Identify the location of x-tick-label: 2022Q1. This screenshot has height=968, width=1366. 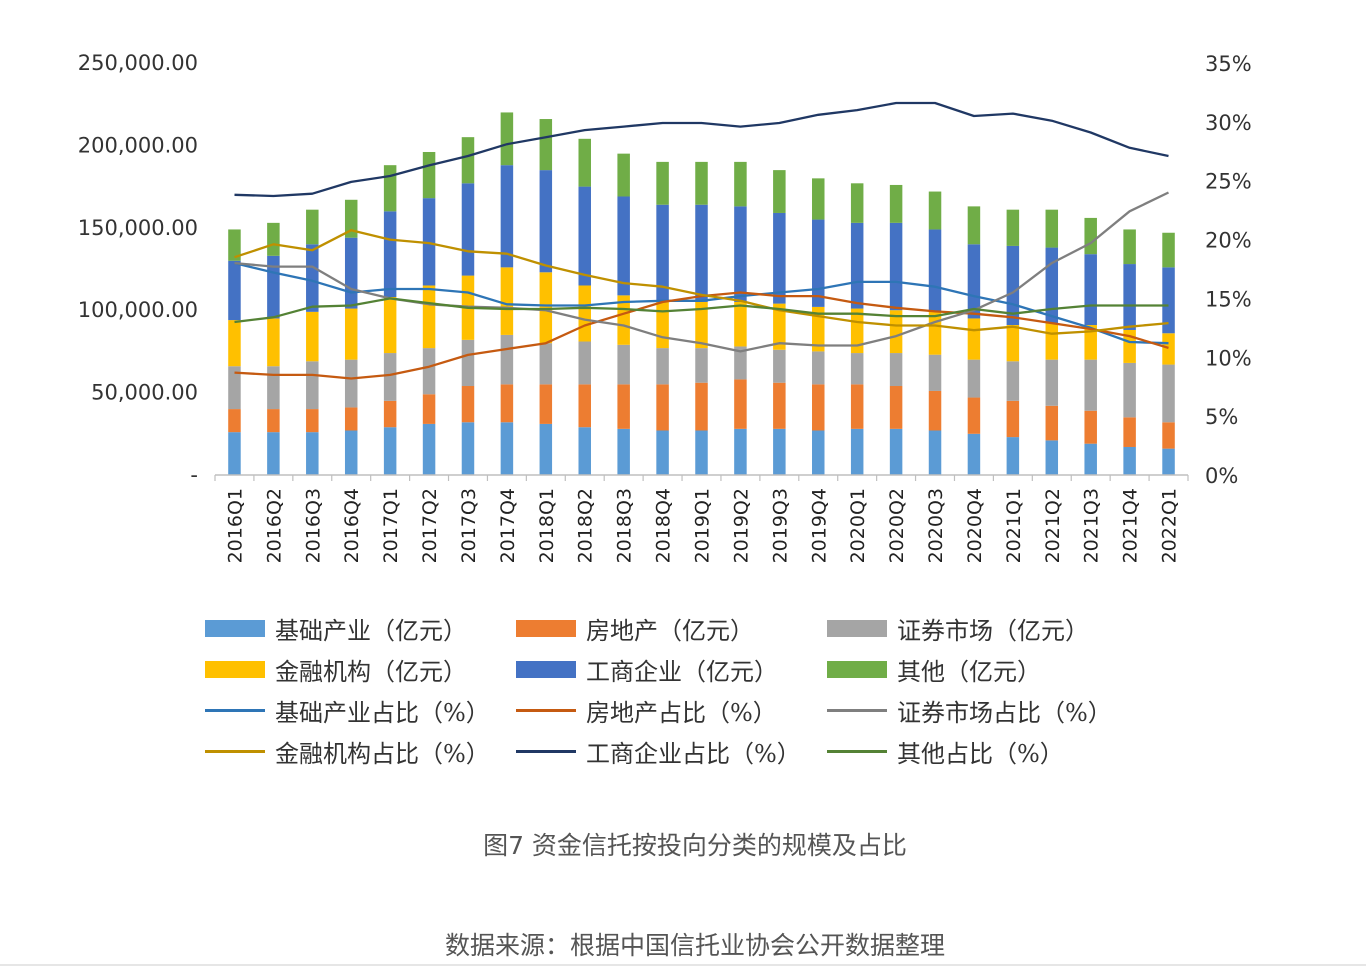
(1170, 525).